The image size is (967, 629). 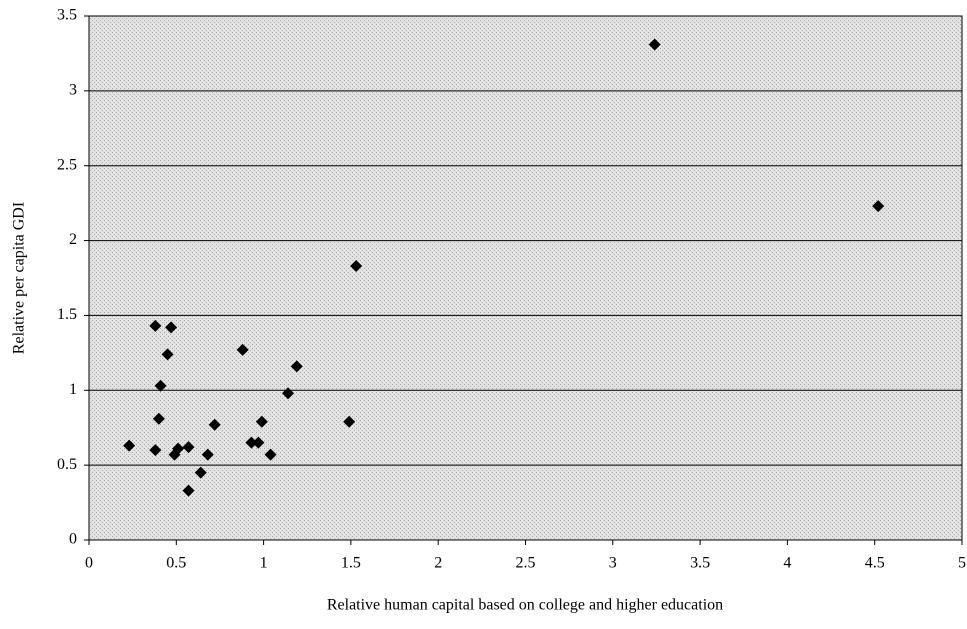 What do you see at coordinates (700, 563) in the screenshot?
I see `x-tick-label: 3.5` at bounding box center [700, 563].